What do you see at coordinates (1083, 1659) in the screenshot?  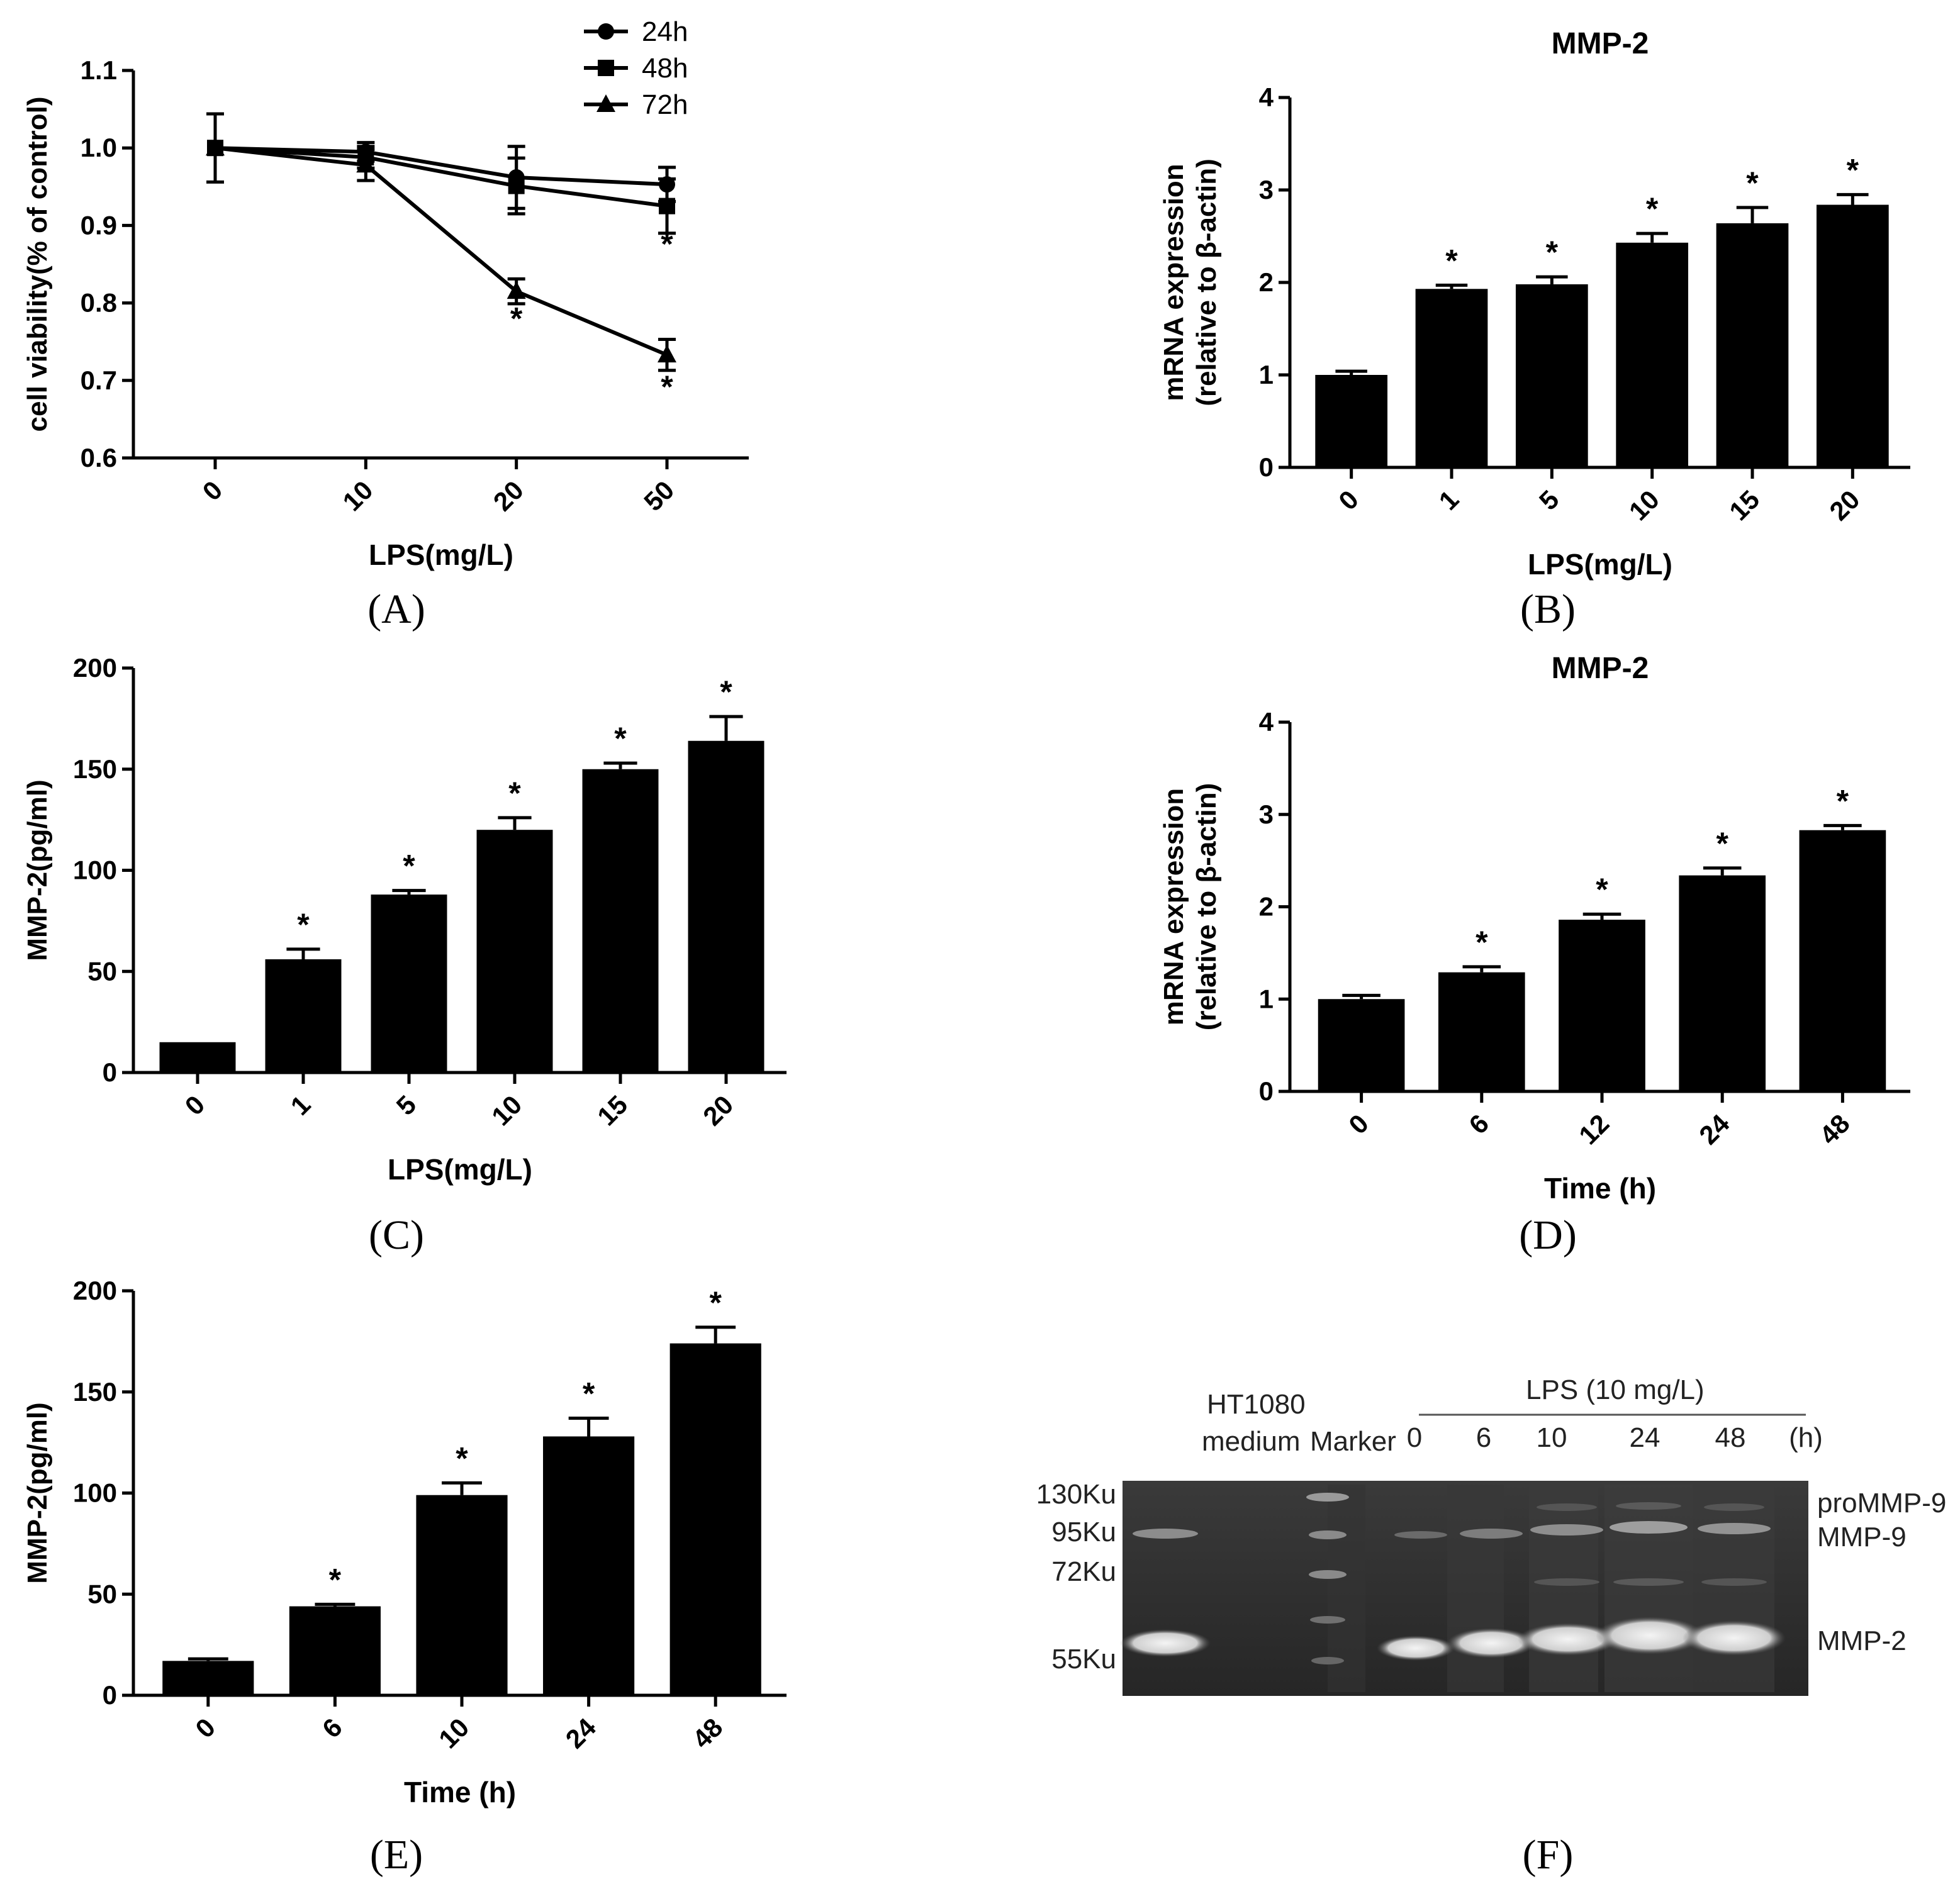 I see `gel-mw-55: 55Ku` at bounding box center [1083, 1659].